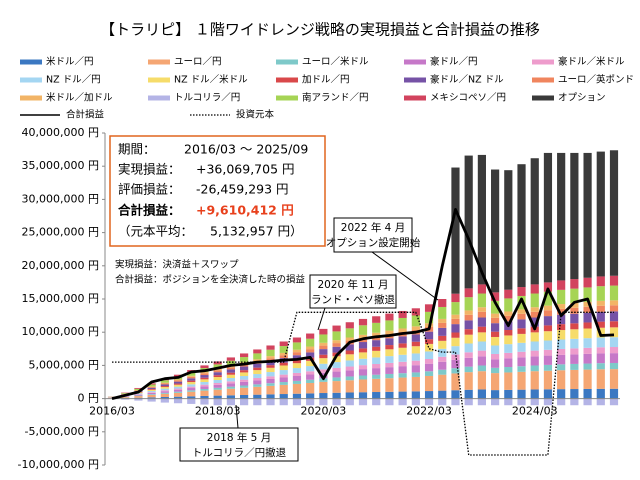 Image resolution: width=640 pixels, height=480 pixels. What do you see at coordinates (596, 80) in the screenshot?
I see `legend-label: ユーロ／英ポンド` at bounding box center [596, 80].